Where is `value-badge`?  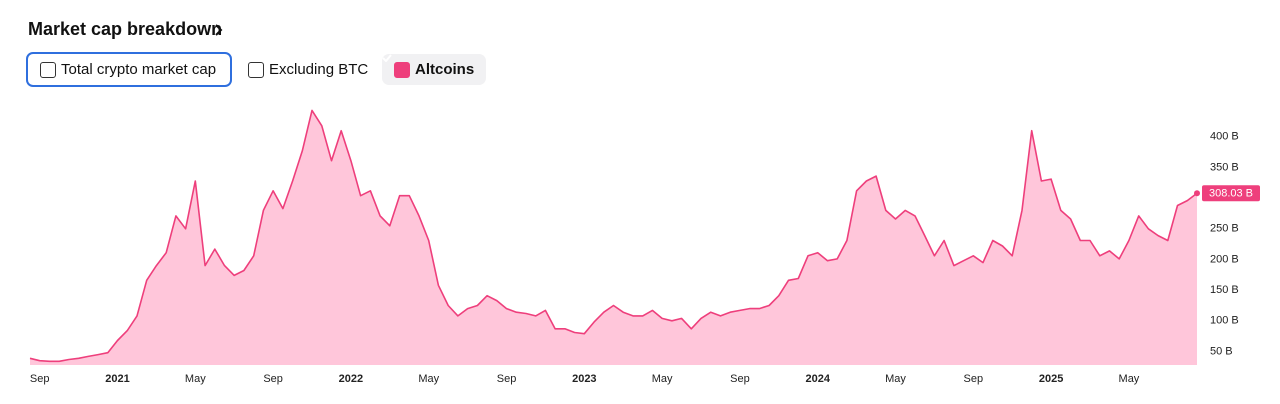 value-badge is located at coordinates (1231, 193).